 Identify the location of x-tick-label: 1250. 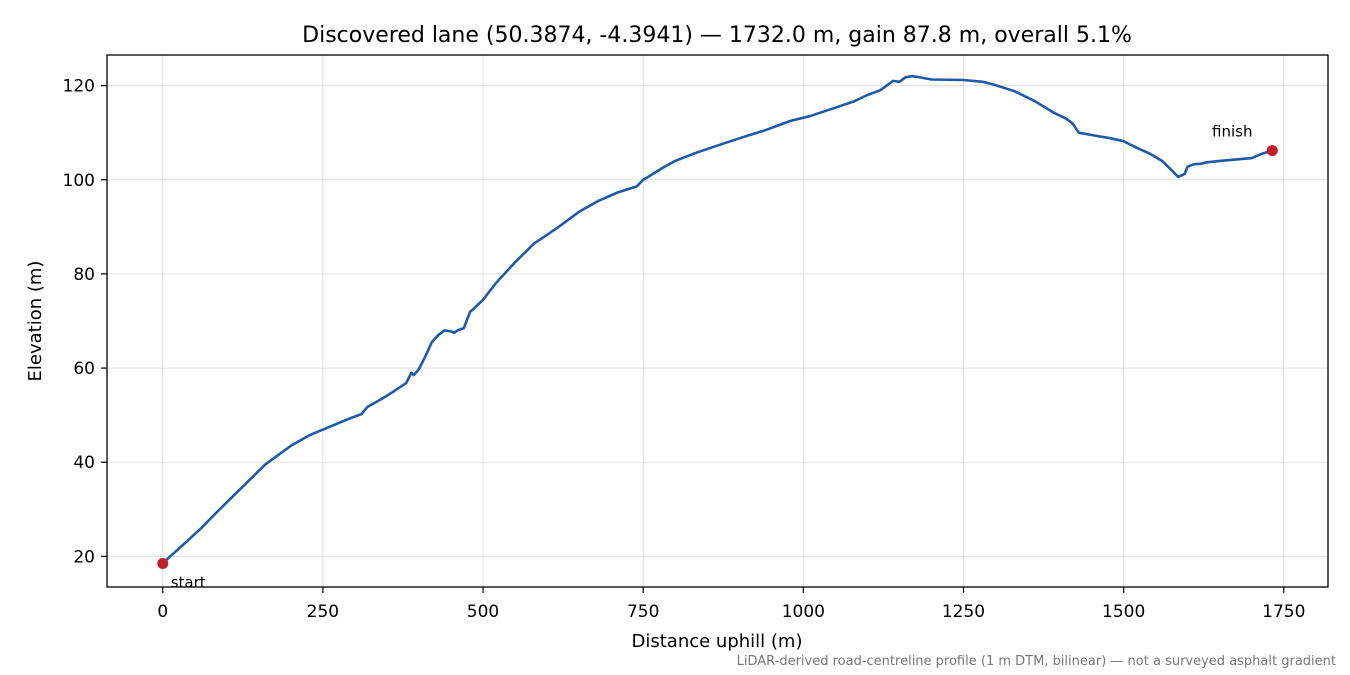
(963, 612).